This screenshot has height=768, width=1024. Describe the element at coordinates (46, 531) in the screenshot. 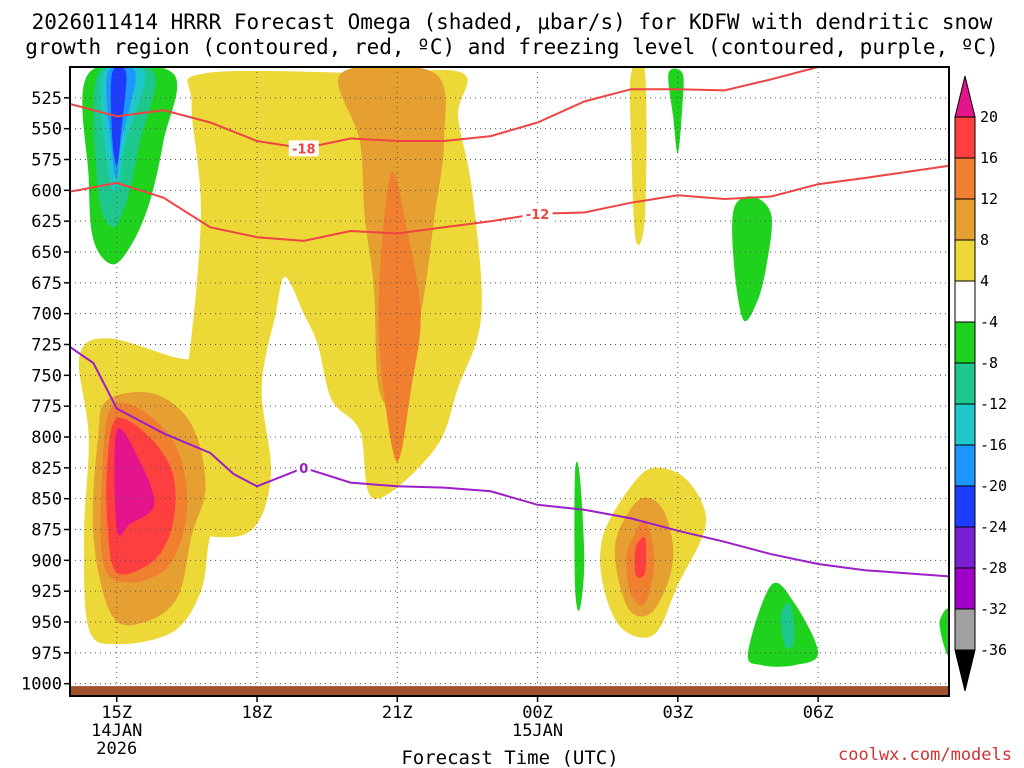

I see `y-tick-label: 875` at that location.